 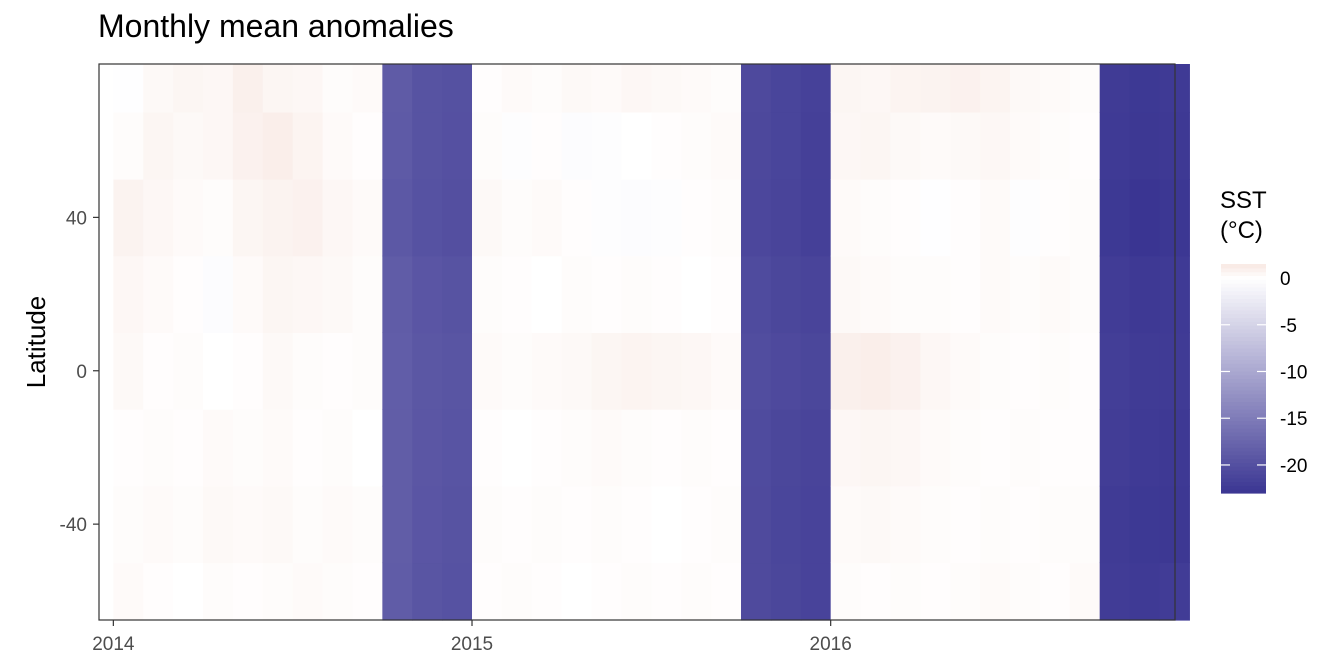 What do you see at coordinates (1293, 466) in the screenshot?
I see `colorbar-tick-label: -20` at bounding box center [1293, 466].